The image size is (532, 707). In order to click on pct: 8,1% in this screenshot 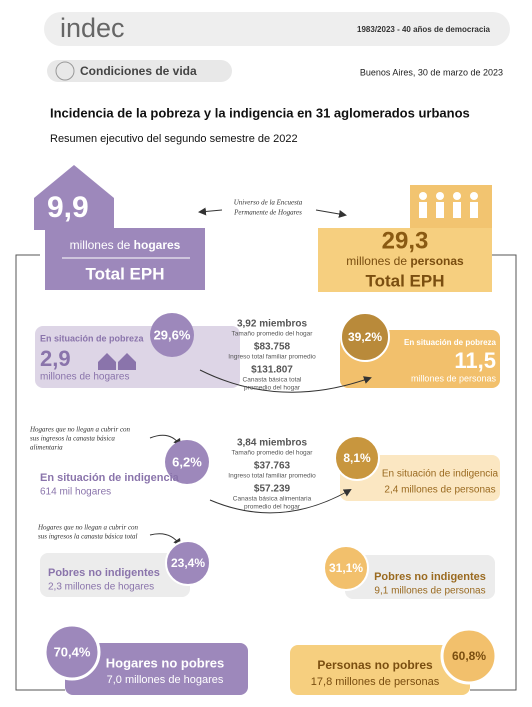, I will do `click(357, 458)`.